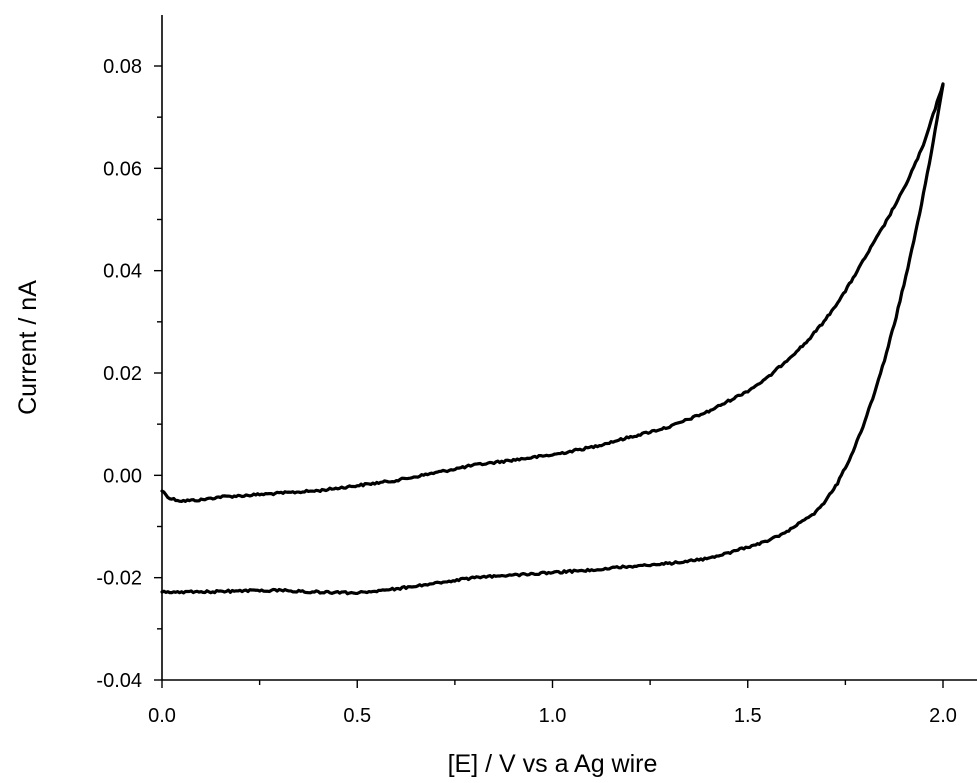 The width and height of the screenshot is (977, 783). I want to click on x-axis-title: [E] / V vs a Ag wire, so click(553, 764).